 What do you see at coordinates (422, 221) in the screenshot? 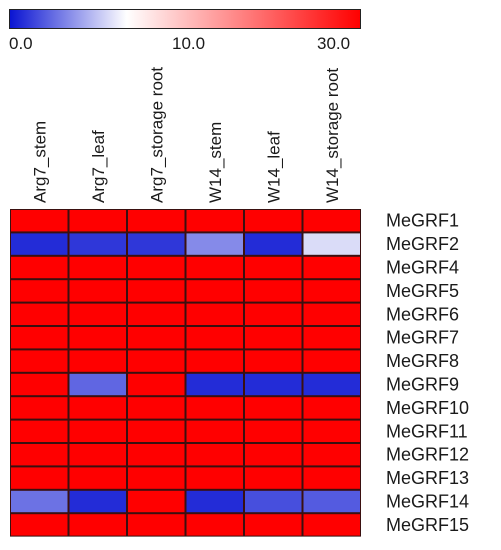
I see `row-label: MeGRF1` at bounding box center [422, 221].